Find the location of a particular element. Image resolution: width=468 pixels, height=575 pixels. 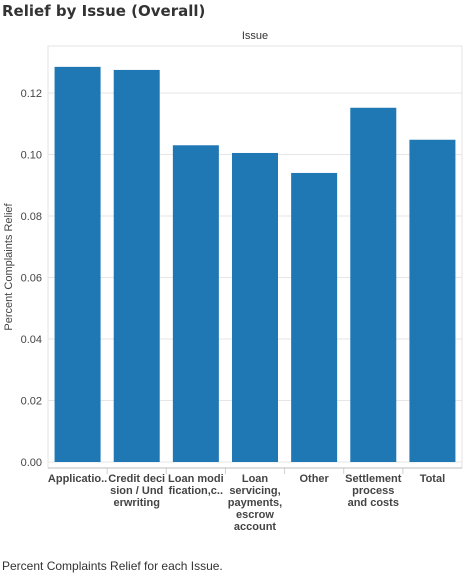

y-tick-label: 0.02 is located at coordinates (31, 402).